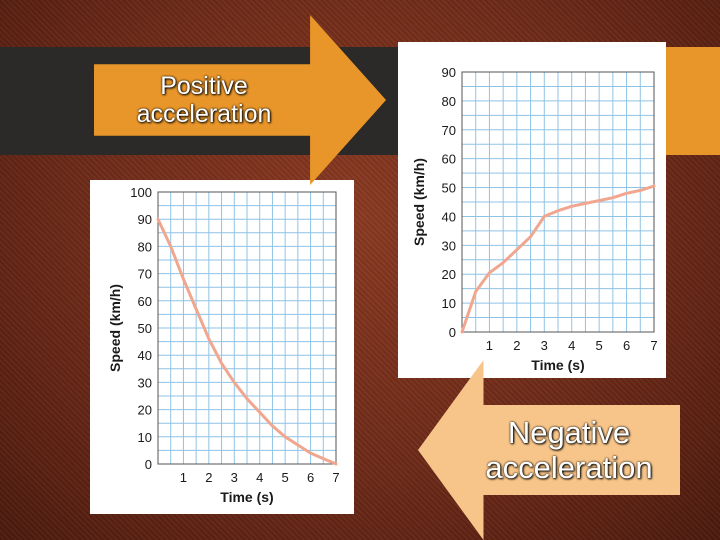 This screenshot has height=540, width=720. What do you see at coordinates (571, 345) in the screenshot?
I see `positive-x-tick-label: 4` at bounding box center [571, 345].